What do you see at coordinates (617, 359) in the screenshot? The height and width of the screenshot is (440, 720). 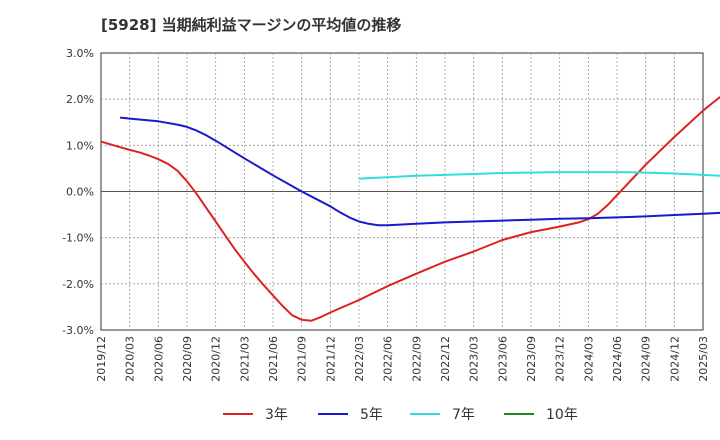 I see `x-tick-label: 2024/06` at bounding box center [617, 359].